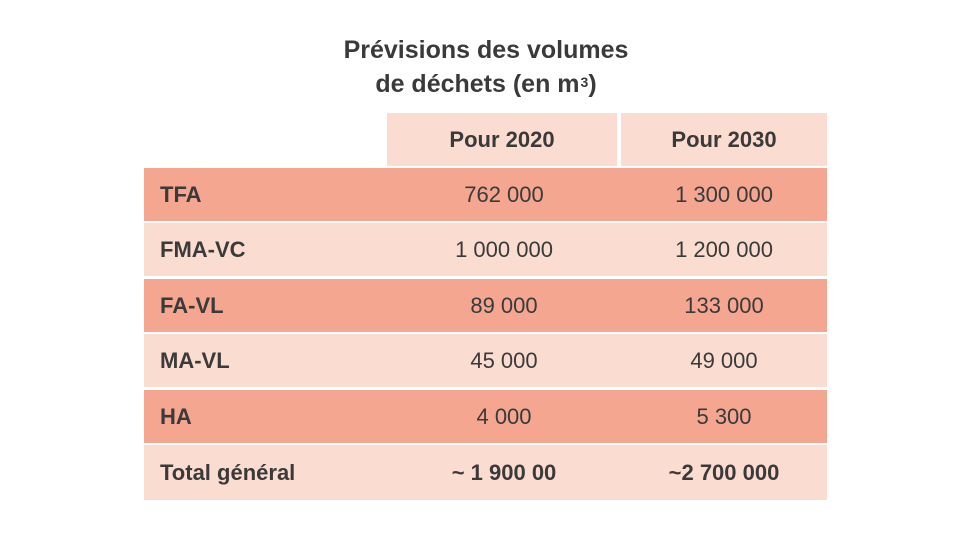 The width and height of the screenshot is (960, 540). I want to click on total-row-label: Total général, so click(265, 472).